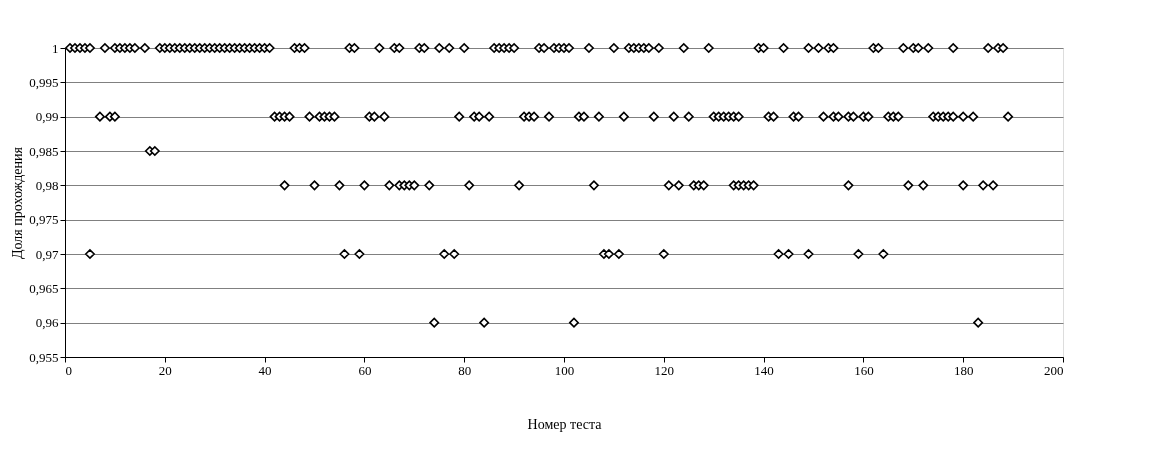  What do you see at coordinates (44, 151) in the screenshot?
I see `y-tick-label: 0,985` at bounding box center [44, 151].